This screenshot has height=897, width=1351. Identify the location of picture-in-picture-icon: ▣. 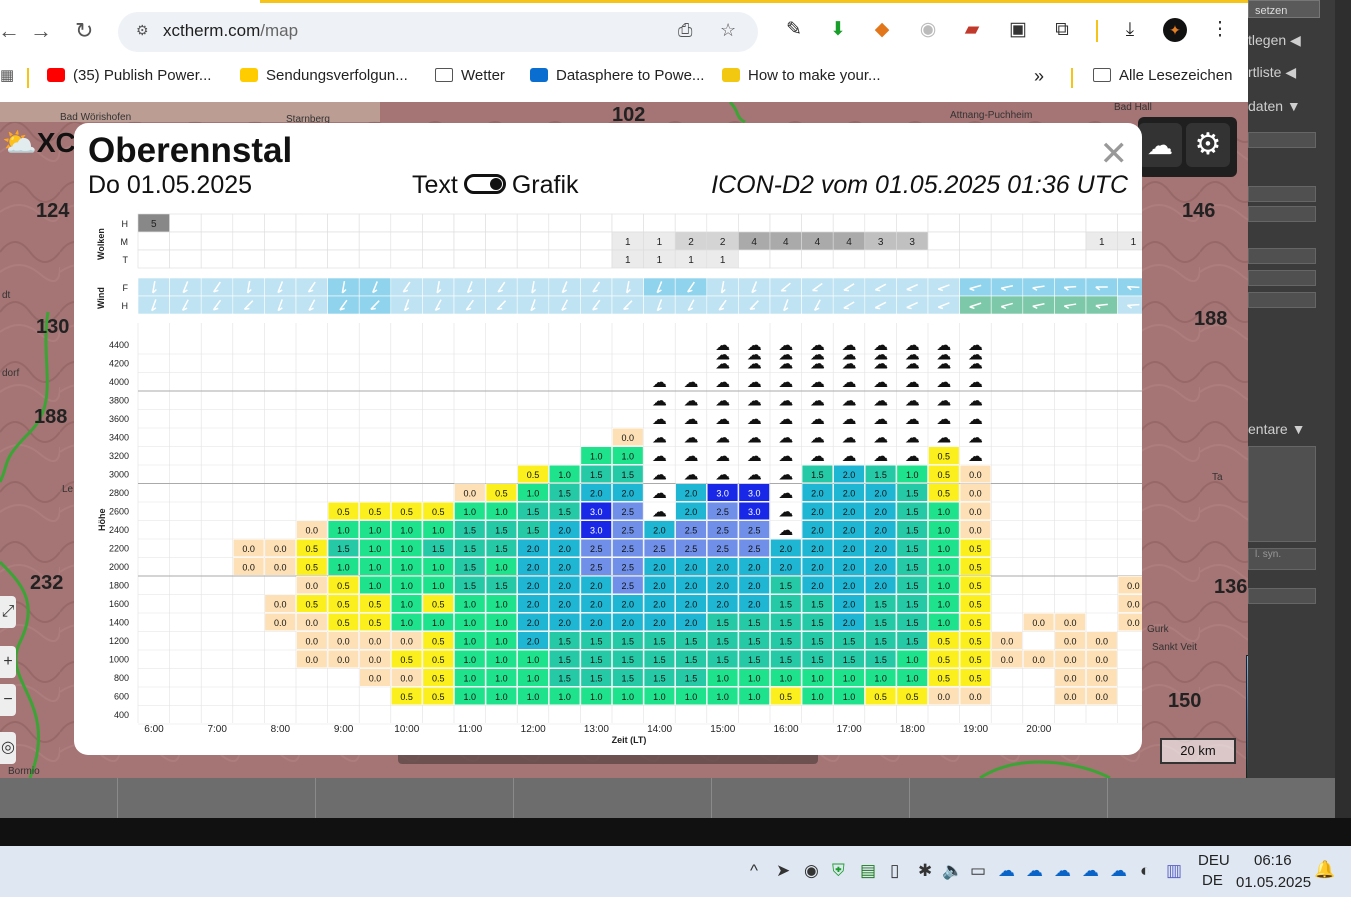
(1018, 29).